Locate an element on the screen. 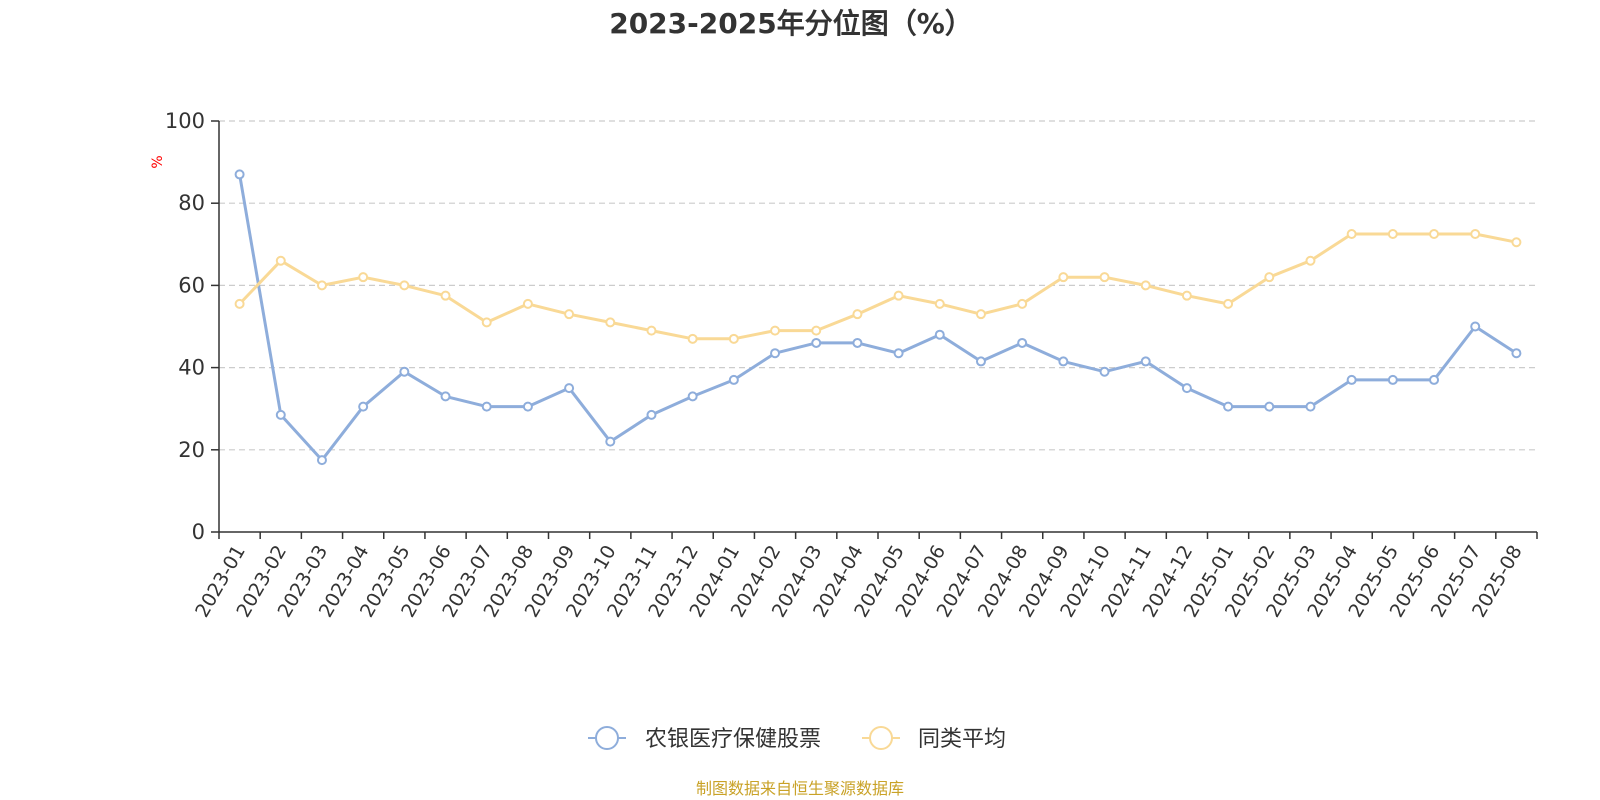 The width and height of the screenshot is (1600, 800). y-tick-label-40: 40 is located at coordinates (191, 368).